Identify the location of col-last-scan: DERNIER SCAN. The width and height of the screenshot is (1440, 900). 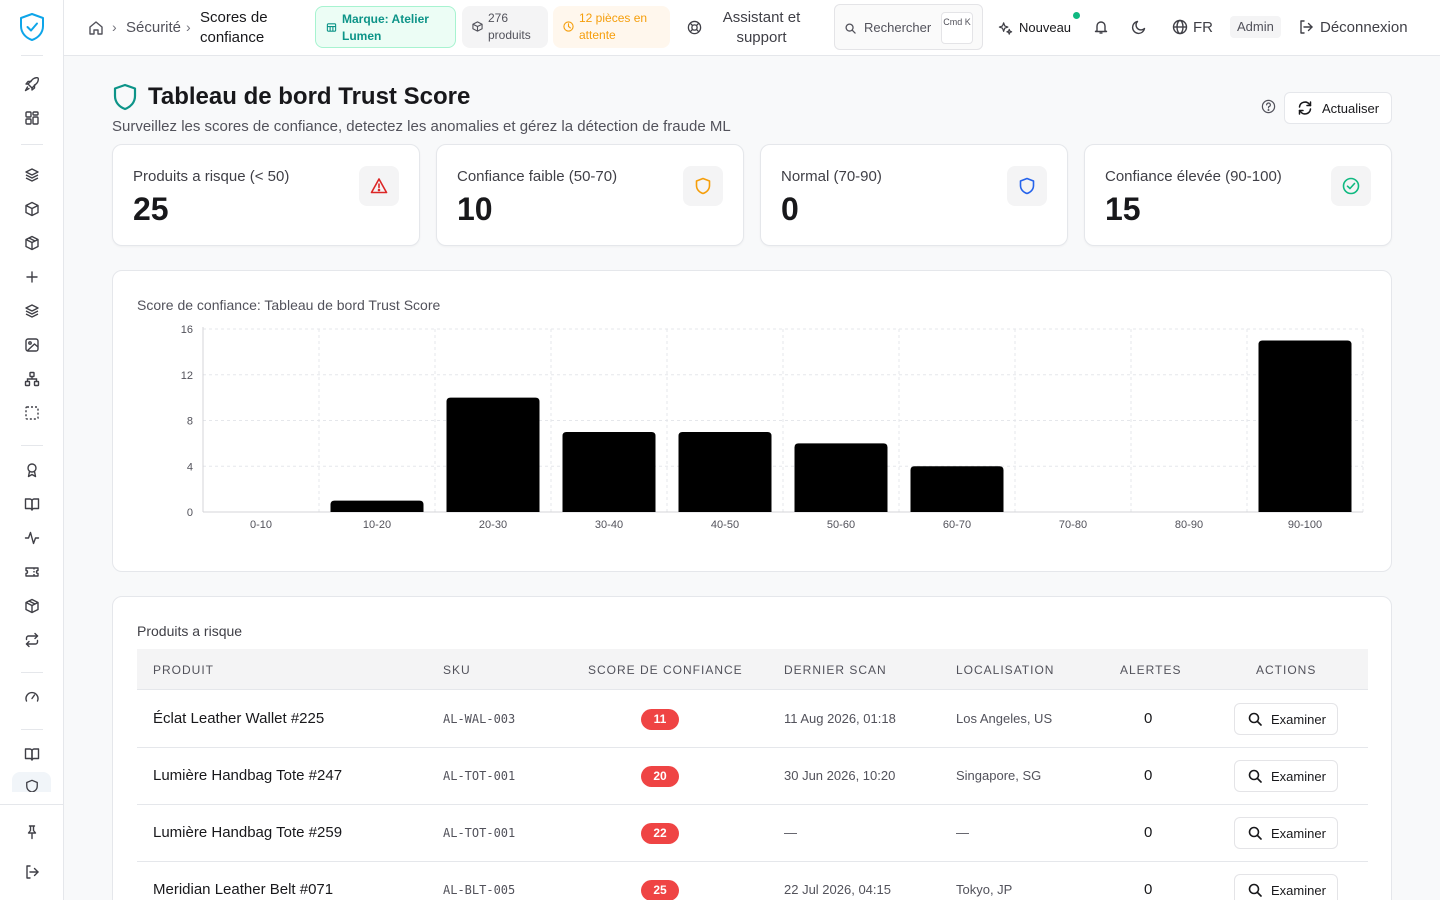
(835, 670).